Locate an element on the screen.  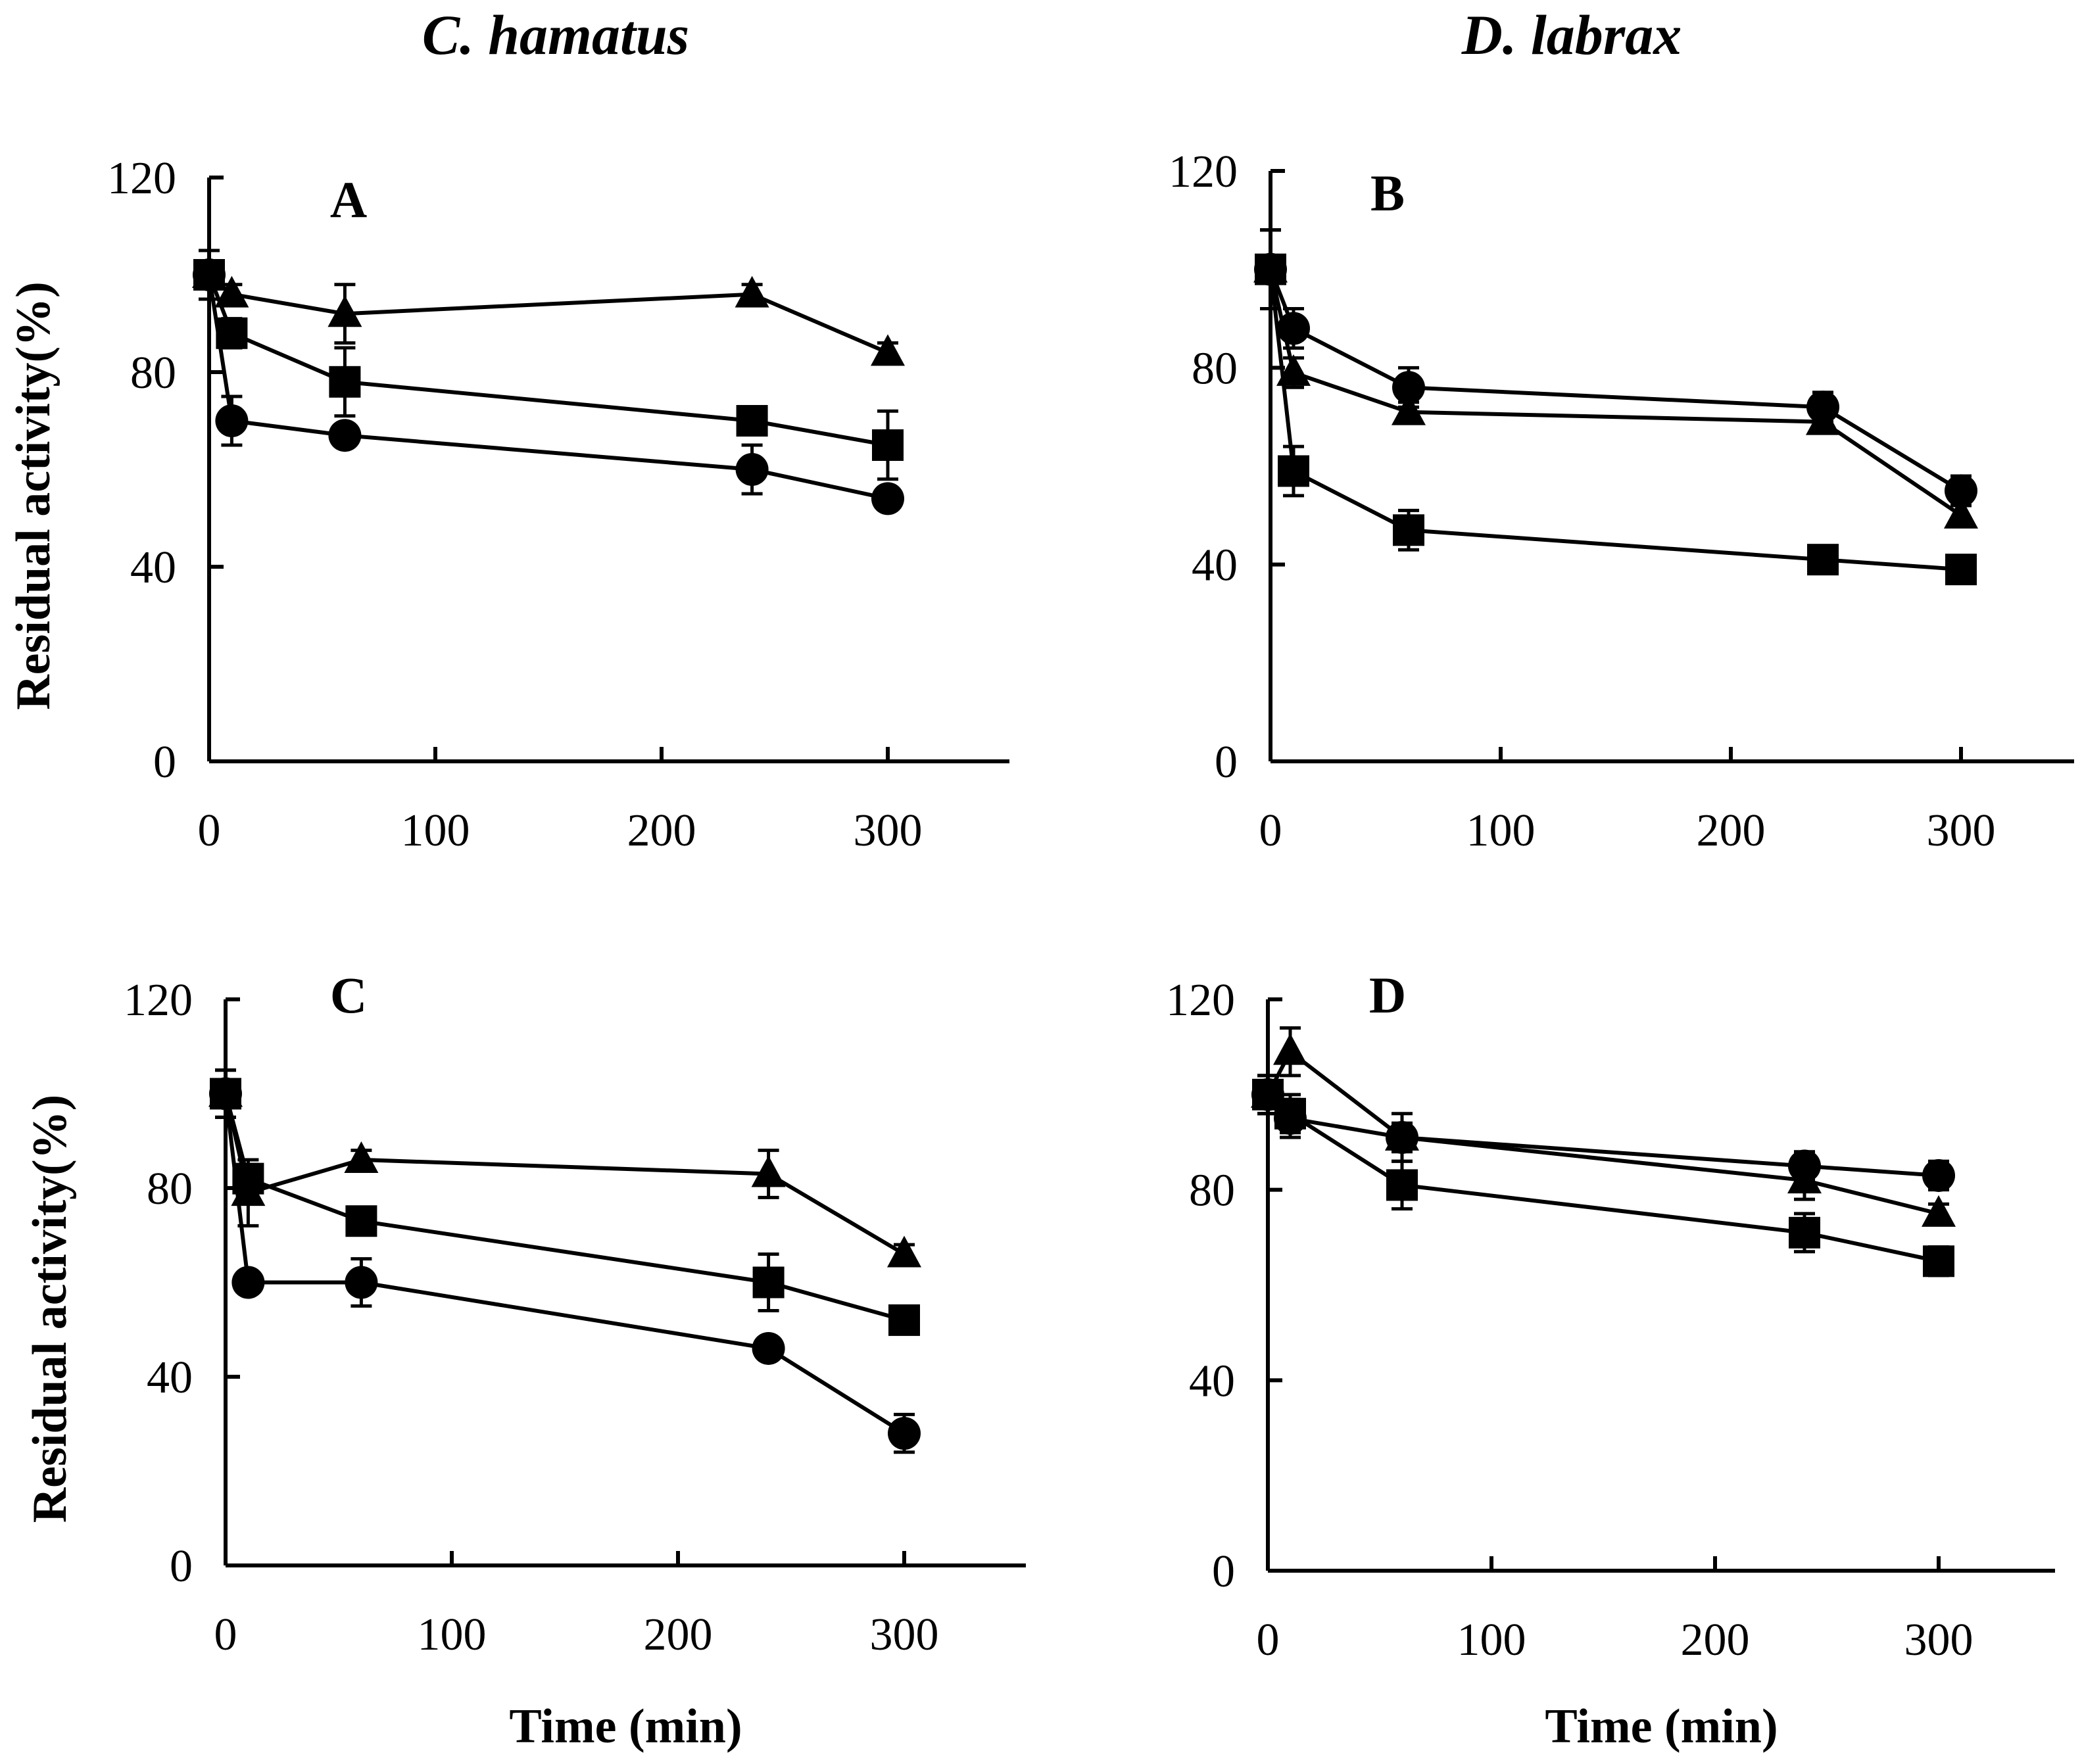
x-axis-title-c: Time (min) is located at coordinates (625, 1726).